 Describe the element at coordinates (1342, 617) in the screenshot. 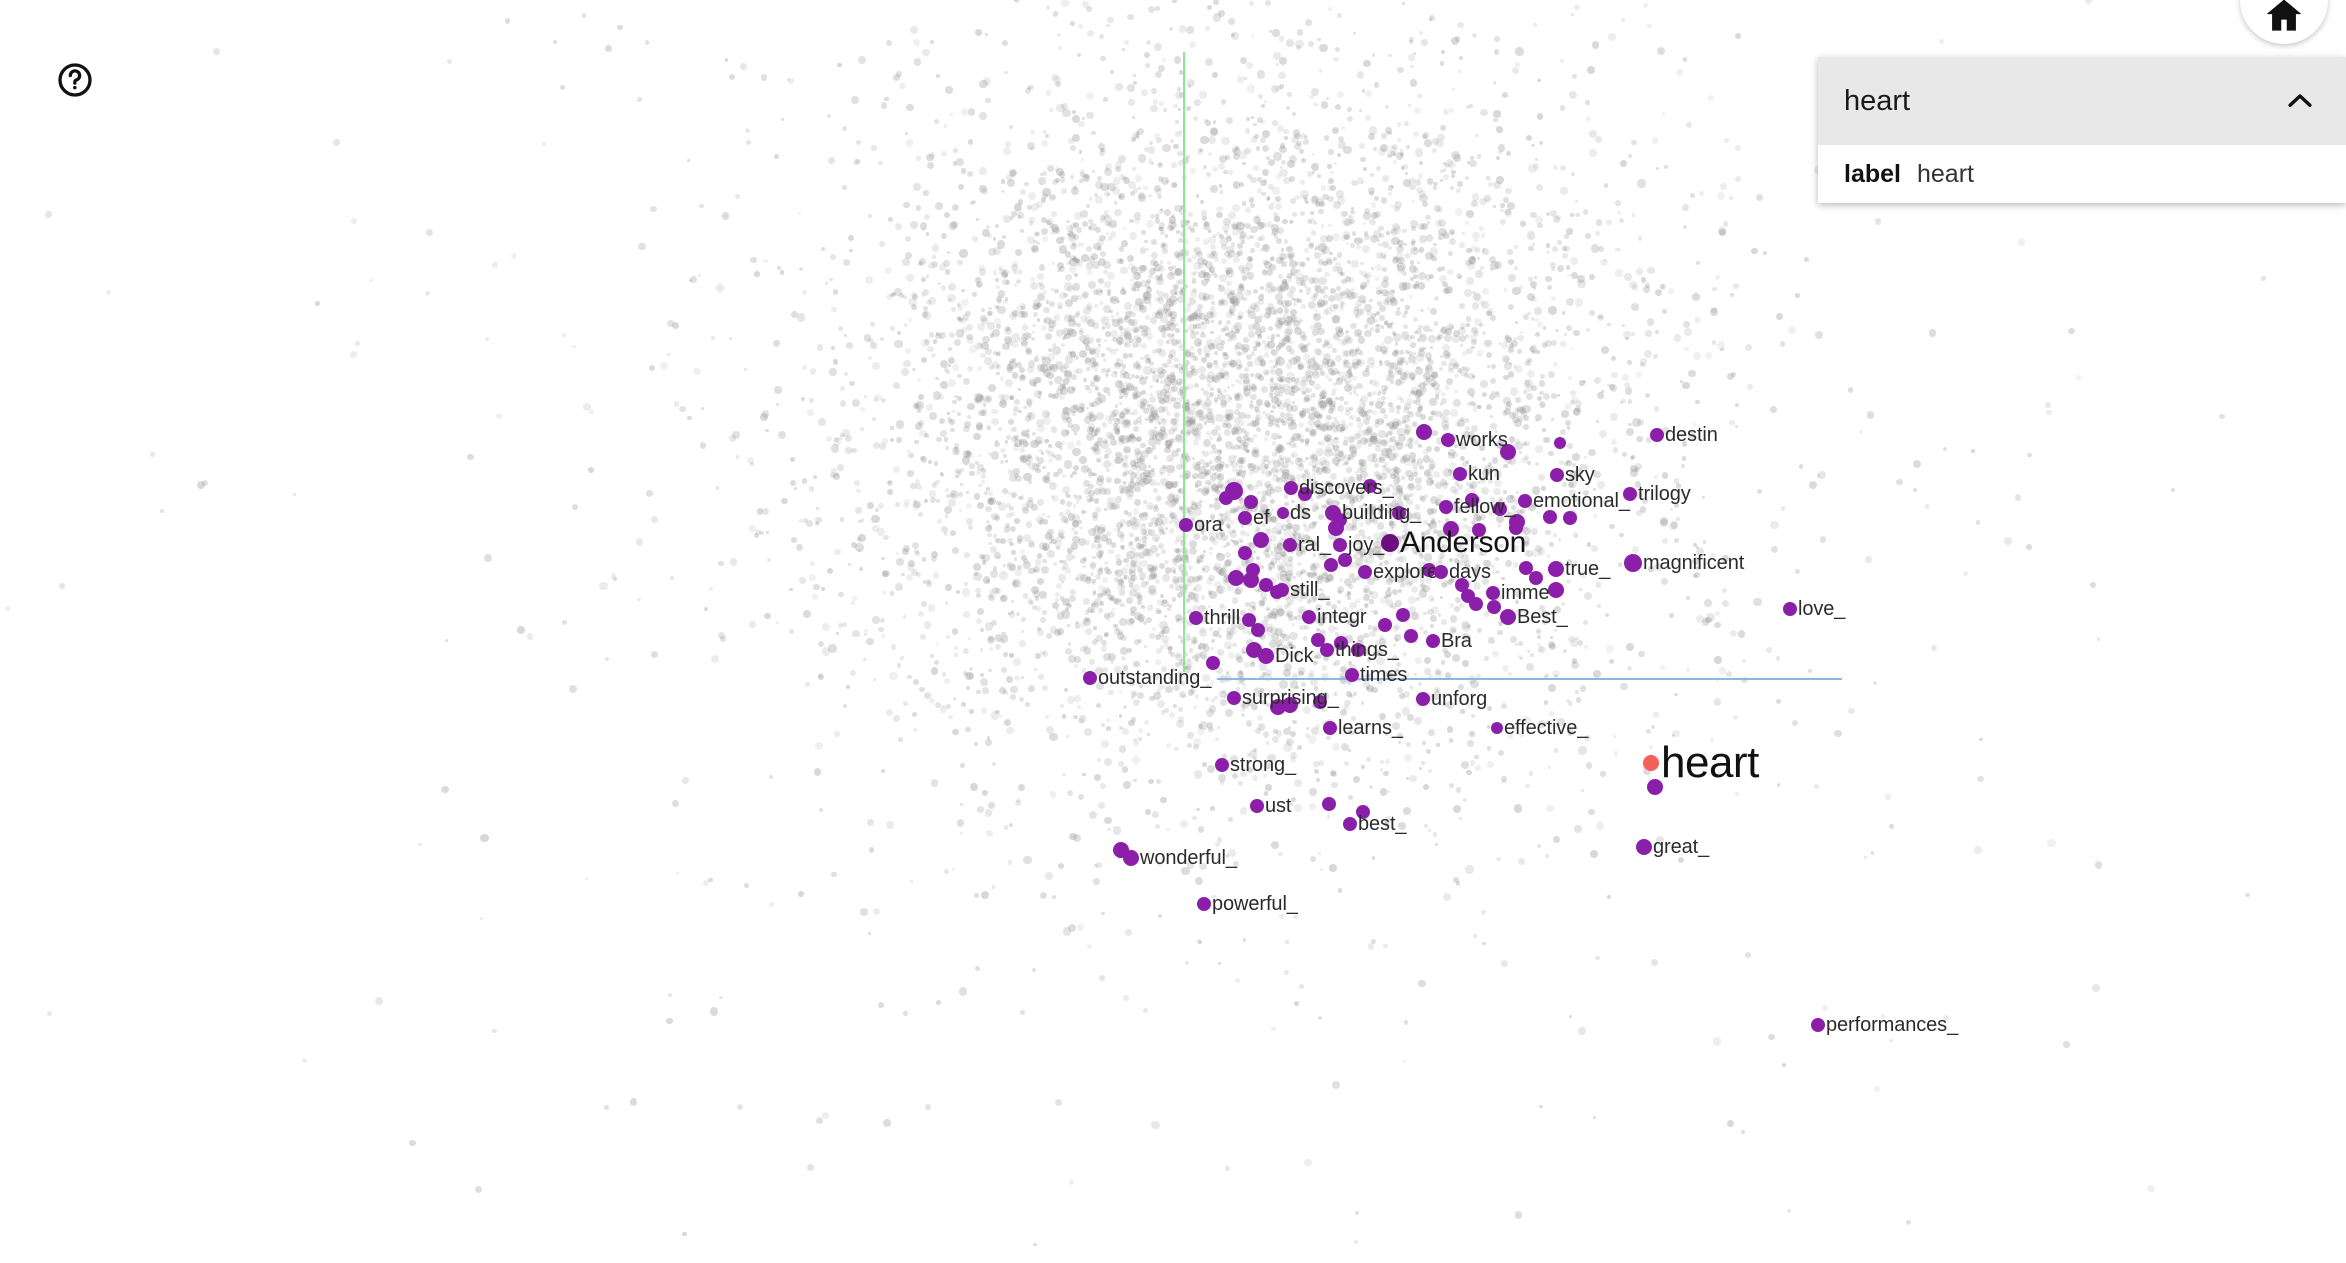

I see `point-label: integr` at that location.